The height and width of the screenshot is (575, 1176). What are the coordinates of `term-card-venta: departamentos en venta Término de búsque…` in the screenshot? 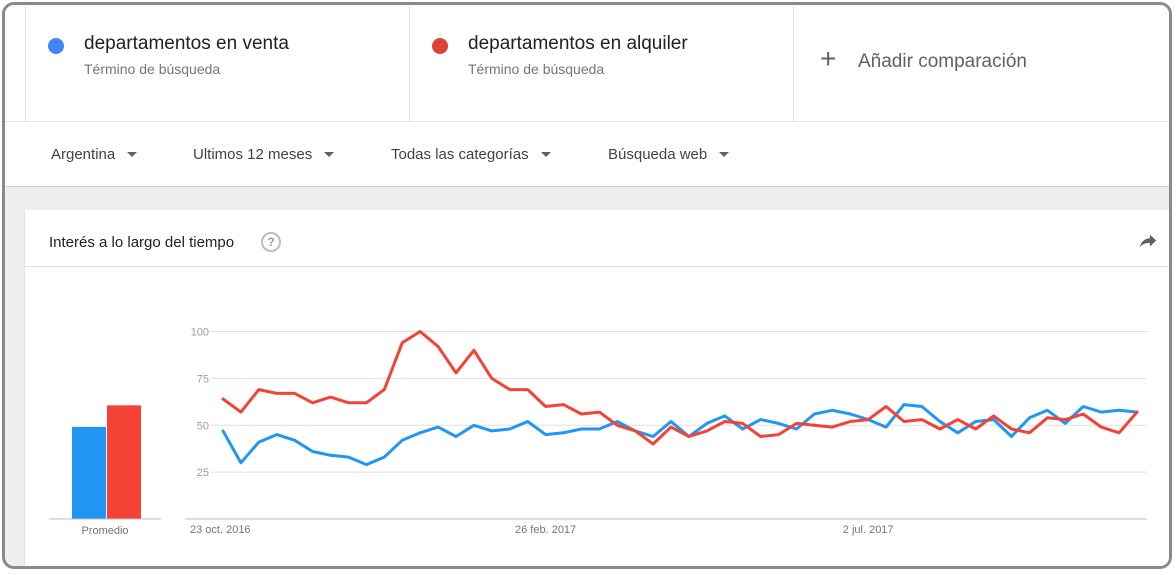 It's located at (217, 63).